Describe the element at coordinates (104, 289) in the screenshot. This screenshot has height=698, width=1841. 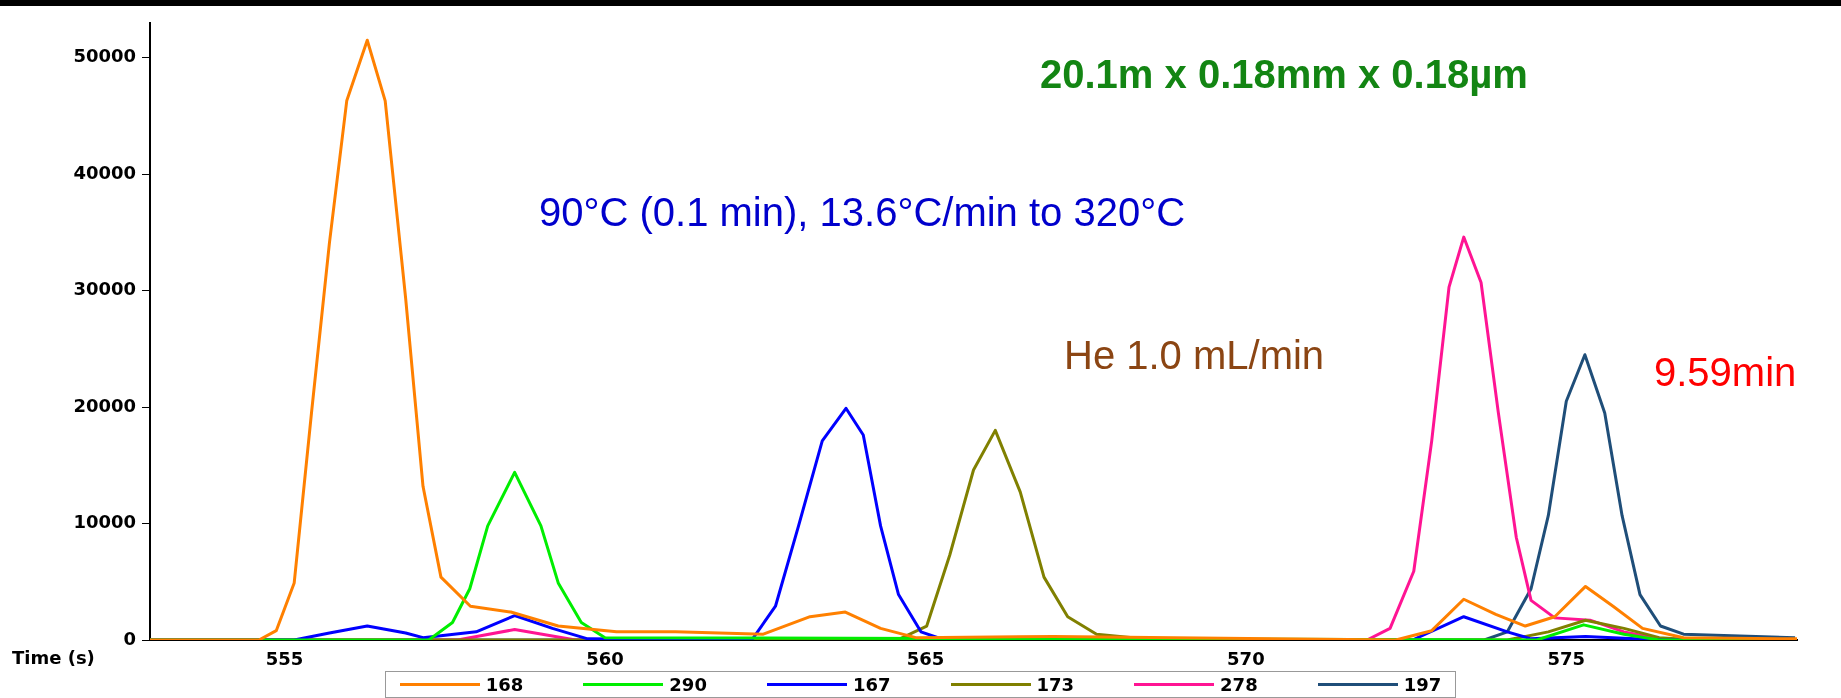
I see `y-tick-label: 30000` at that location.